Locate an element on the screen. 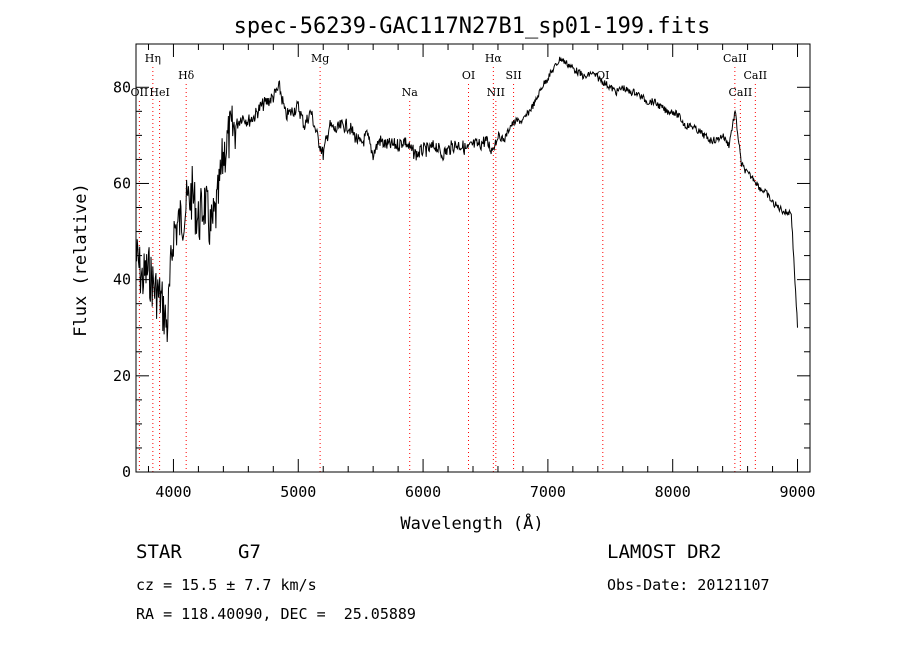 The image size is (900, 650). y-axis-label: Flux (relative) is located at coordinates (81, 260).